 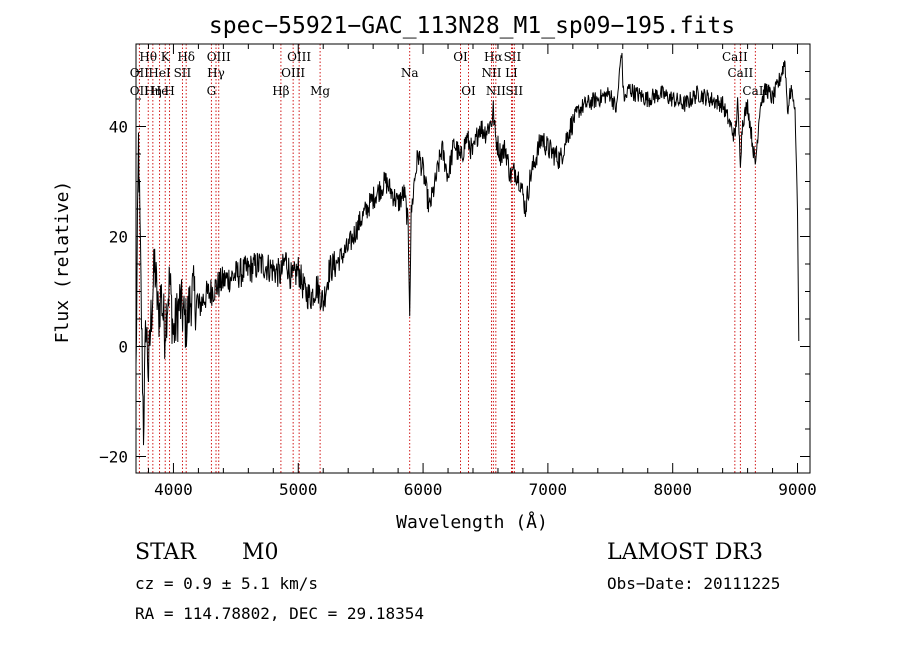 What do you see at coordinates (118, 127) in the screenshot?
I see `y-tick-label: 40` at bounding box center [118, 127].